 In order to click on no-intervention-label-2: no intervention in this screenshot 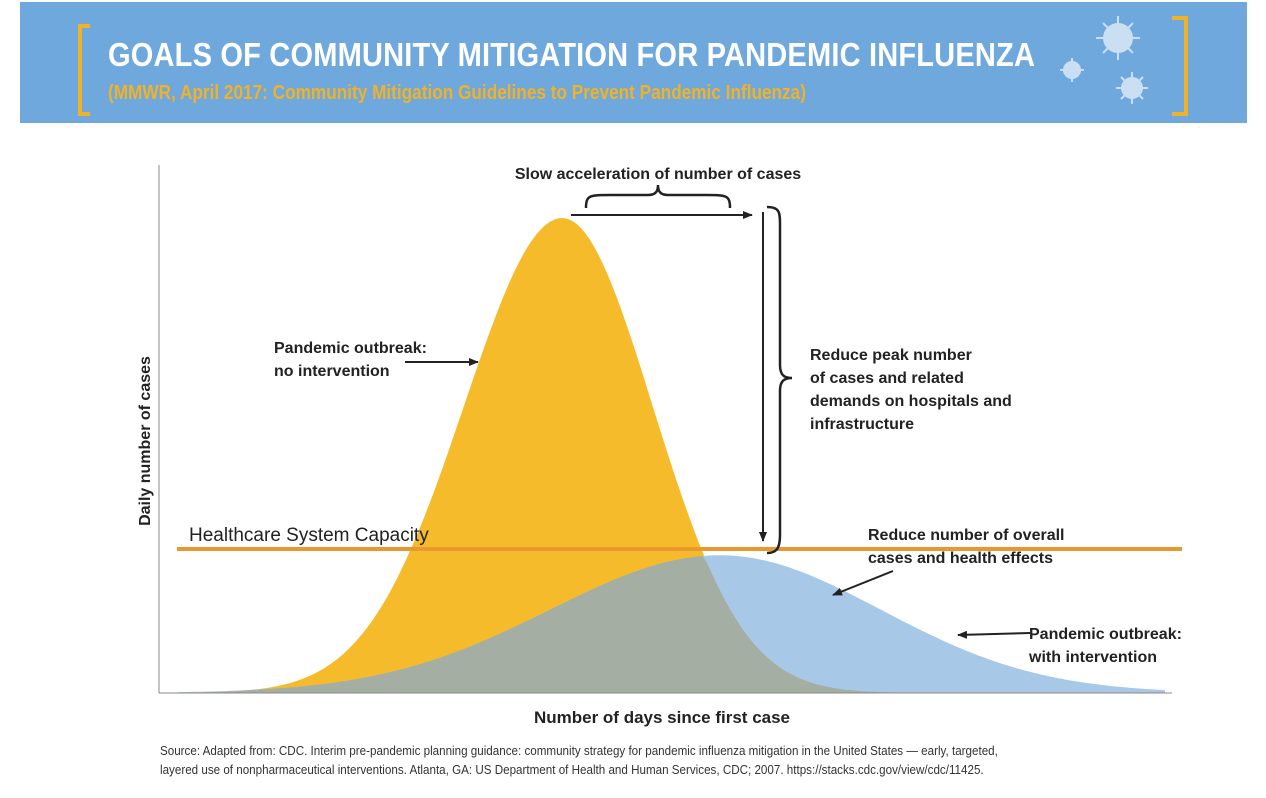, I will do `click(332, 371)`.